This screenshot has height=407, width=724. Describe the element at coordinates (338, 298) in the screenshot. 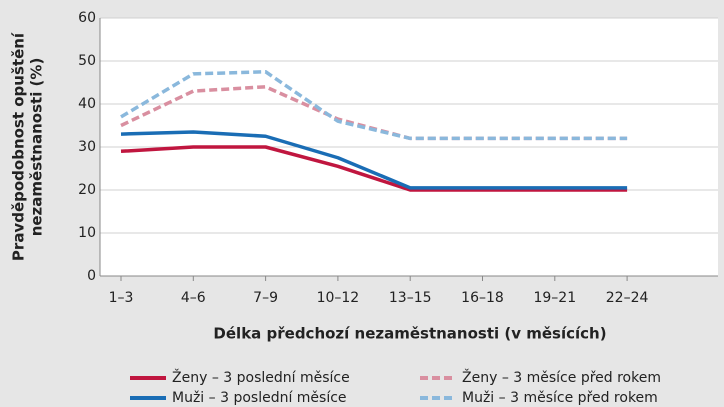

I see `x-tick-label: 10–12` at that location.